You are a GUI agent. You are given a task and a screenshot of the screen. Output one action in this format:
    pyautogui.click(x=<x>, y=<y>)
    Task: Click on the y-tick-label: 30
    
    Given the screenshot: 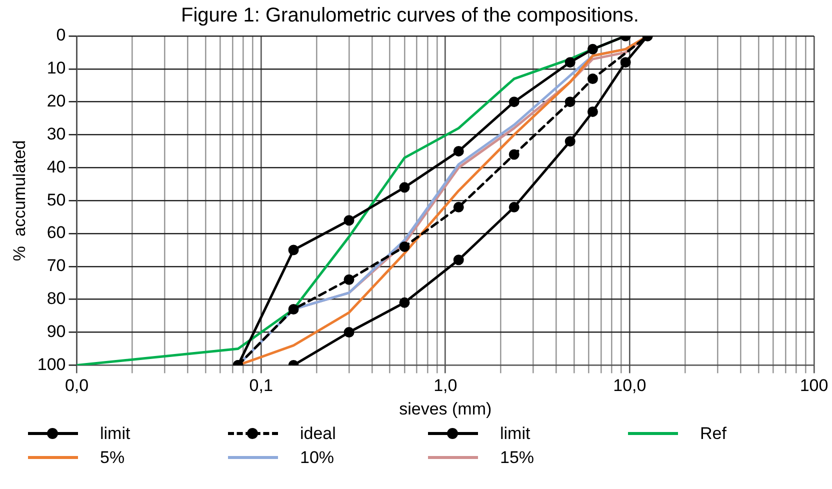 What is the action you would take?
    pyautogui.click(x=56, y=134)
    